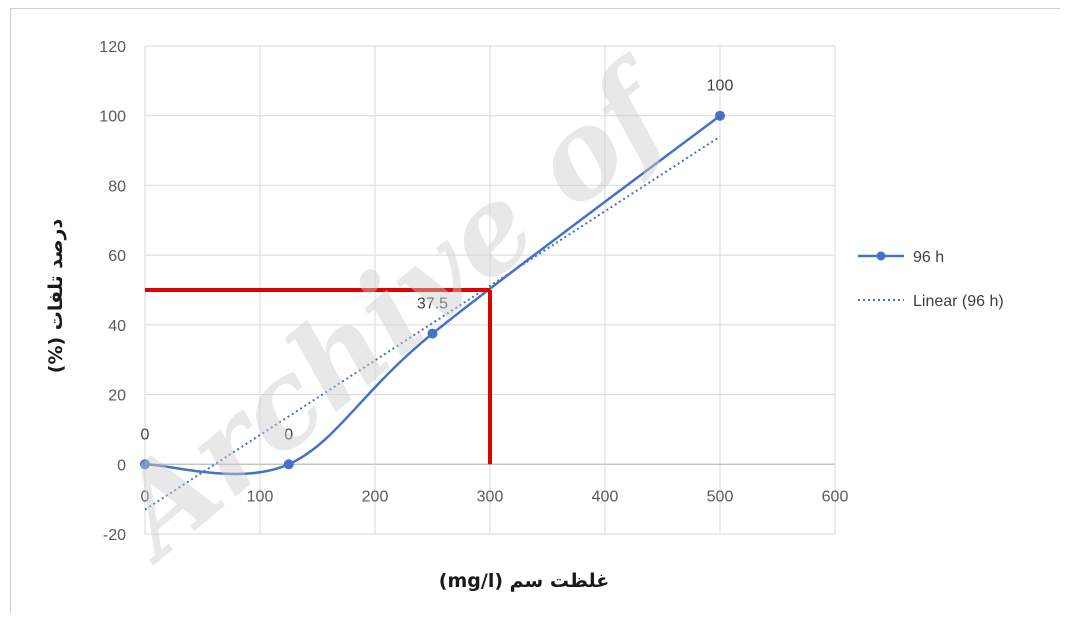 The height and width of the screenshot is (617, 1067). What do you see at coordinates (56, 296) in the screenshot?
I see `y-axis-title: درصد تلفات (%)` at bounding box center [56, 296].